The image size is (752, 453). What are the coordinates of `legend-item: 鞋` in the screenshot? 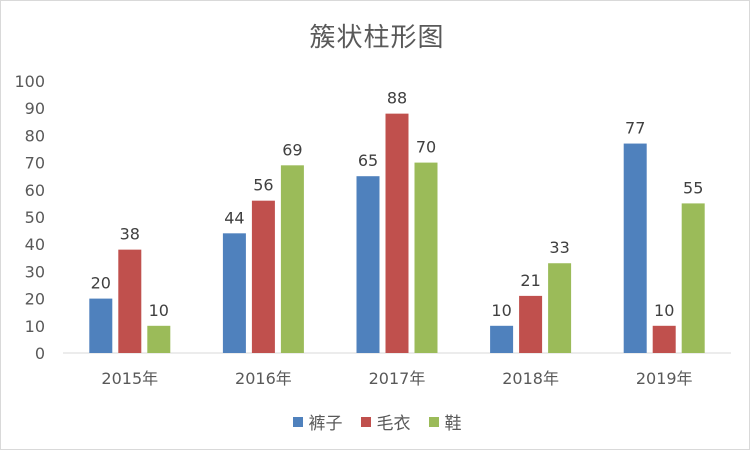 It's located at (445, 421).